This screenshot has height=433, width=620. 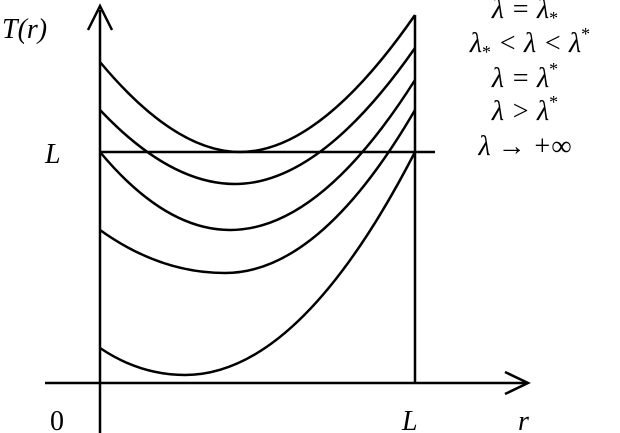 I want to click on origin-label: 0, so click(x=57, y=419).